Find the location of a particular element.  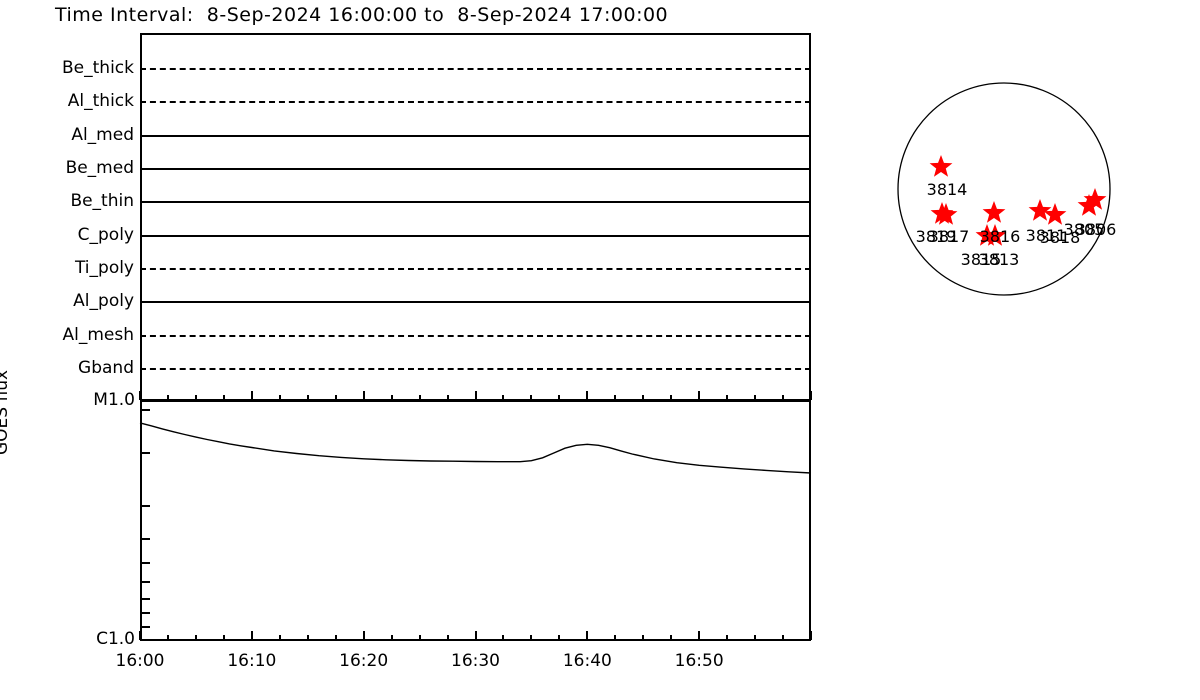

filter-label-al_mesh: Al_mesh is located at coordinates (98, 335).